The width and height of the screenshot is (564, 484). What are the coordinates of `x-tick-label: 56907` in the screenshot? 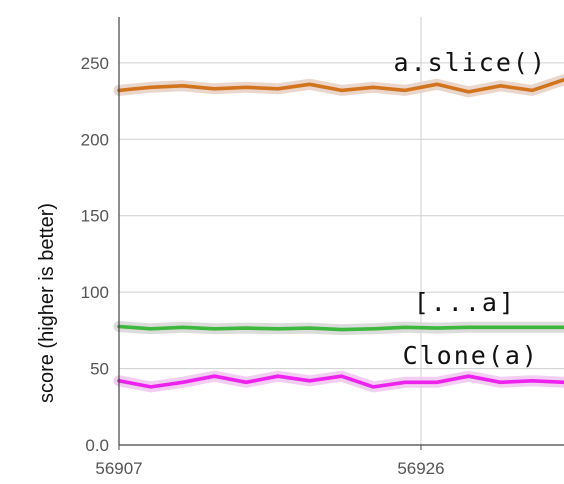 It's located at (118, 468).